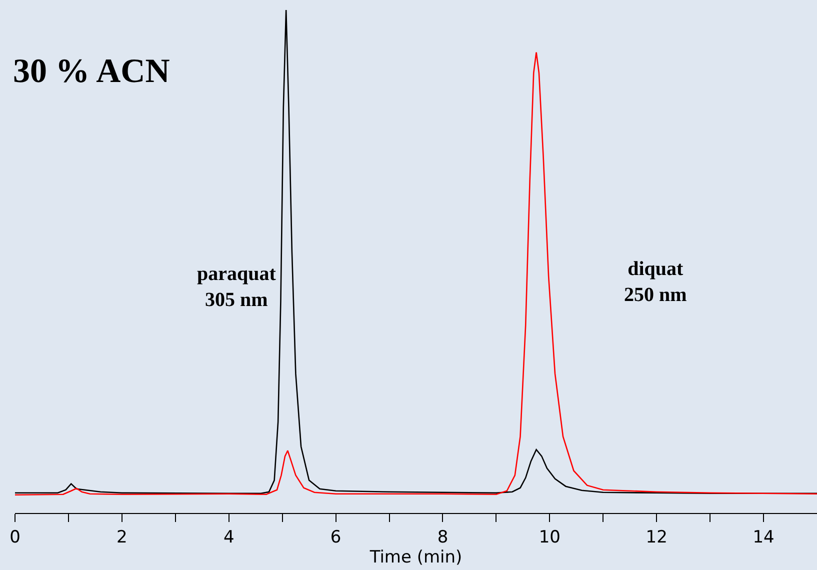 This screenshot has height=570, width=817. Describe the element at coordinates (15, 537) in the screenshot. I see `x-tick-label: 0` at that location.